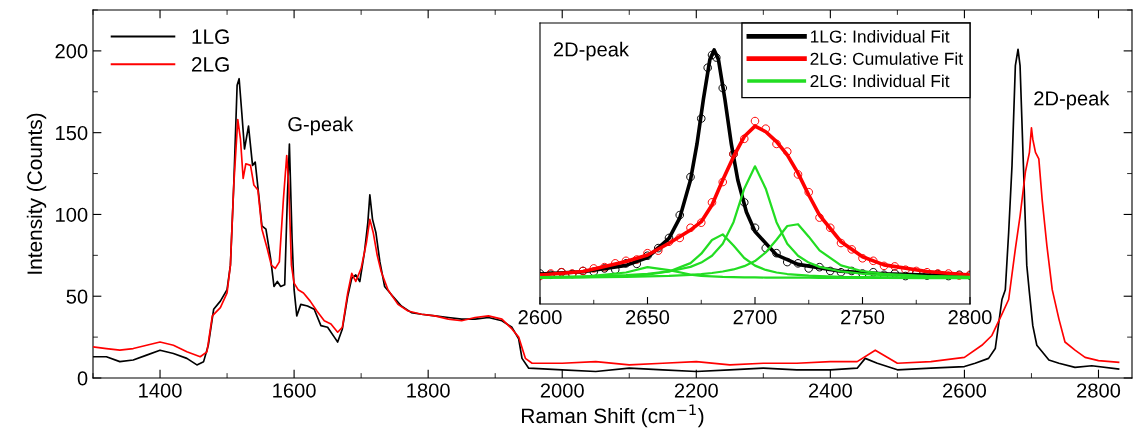 The width and height of the screenshot is (1134, 441). Describe the element at coordinates (880, 81) in the screenshot. I see `legend-label: 2LG: Individual Fit` at that location.